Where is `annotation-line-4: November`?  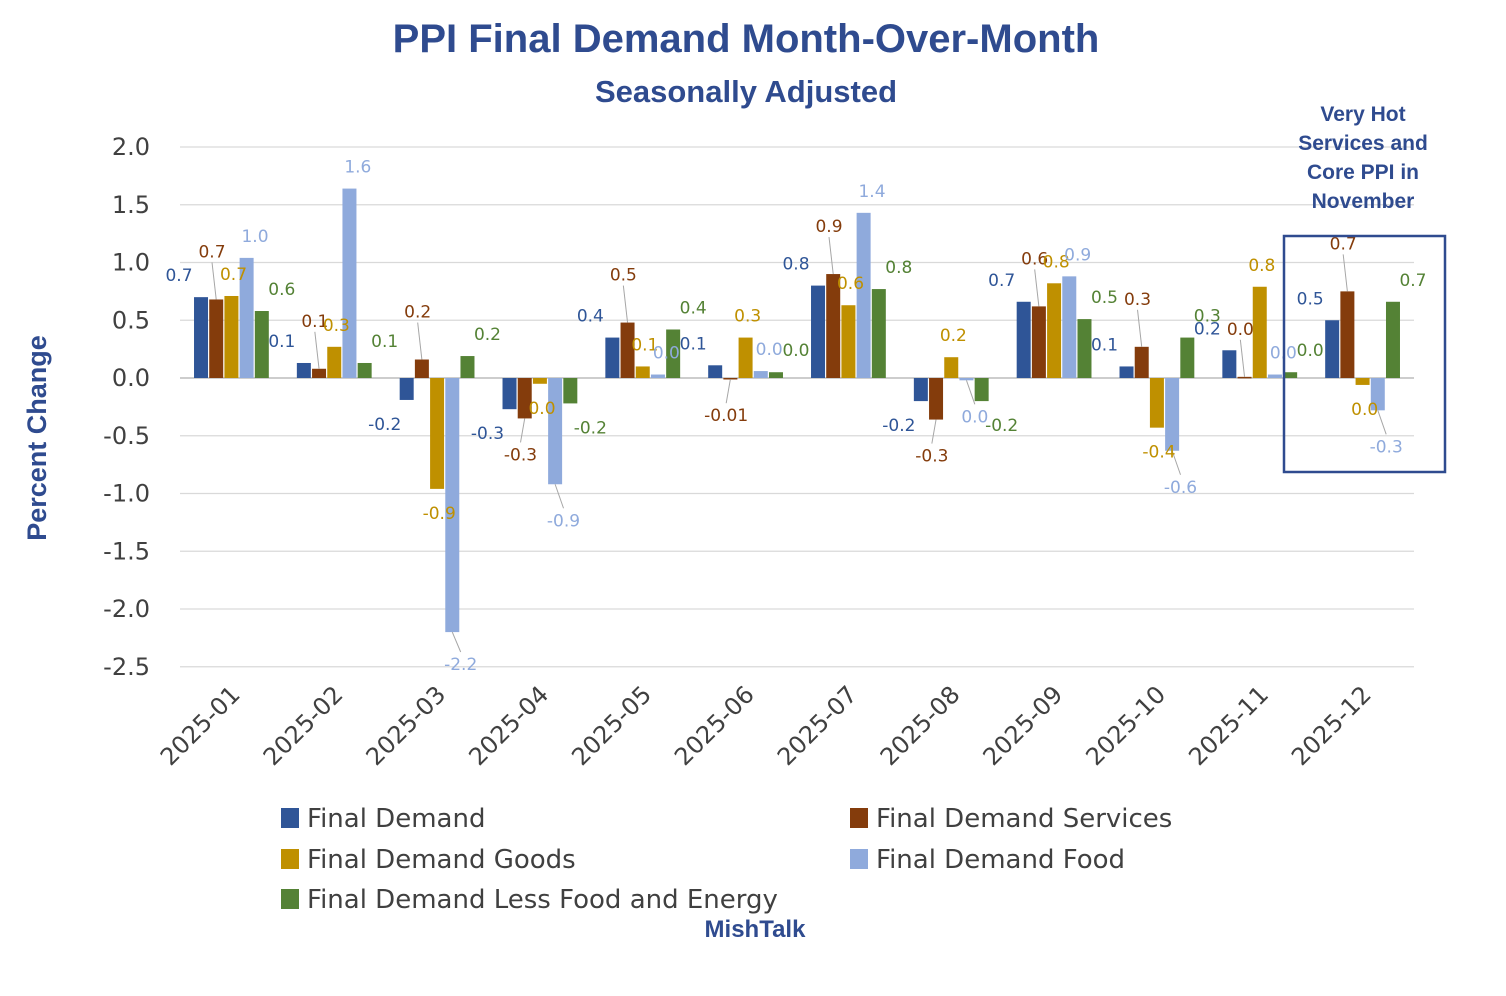
annotation-line-4: November is located at coordinates (1363, 201).